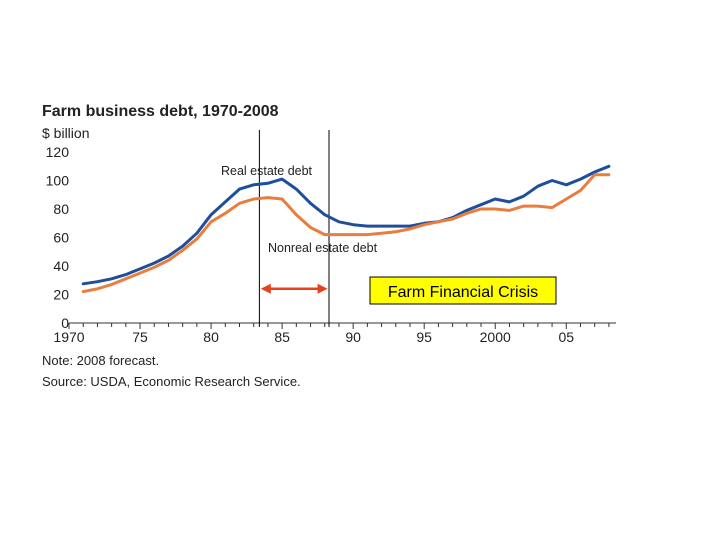 This screenshot has height=540, width=720. I want to click on y-tick-label: 40, so click(61, 266).